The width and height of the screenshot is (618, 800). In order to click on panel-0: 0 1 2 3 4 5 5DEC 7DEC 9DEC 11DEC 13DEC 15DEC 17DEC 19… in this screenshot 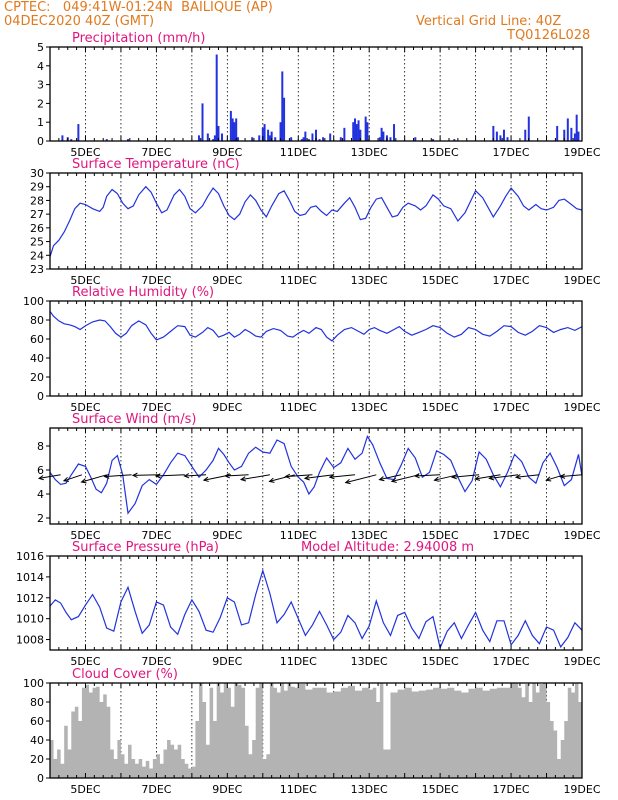, I will do `click(319, 95)`.